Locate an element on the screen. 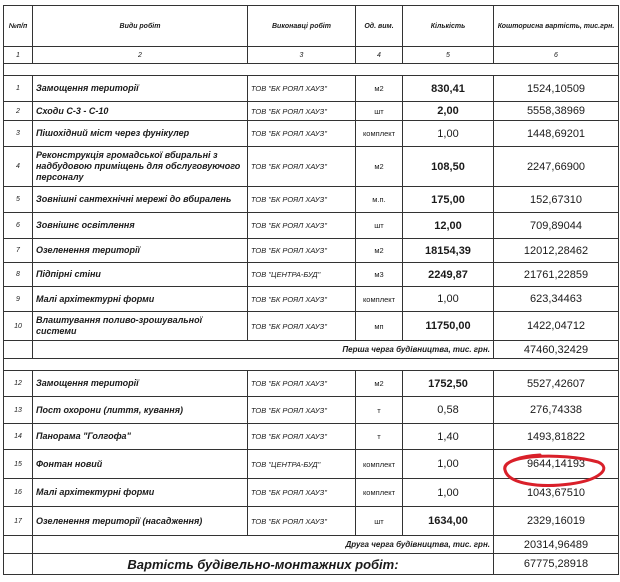  quantity: 108,50 is located at coordinates (448, 166).